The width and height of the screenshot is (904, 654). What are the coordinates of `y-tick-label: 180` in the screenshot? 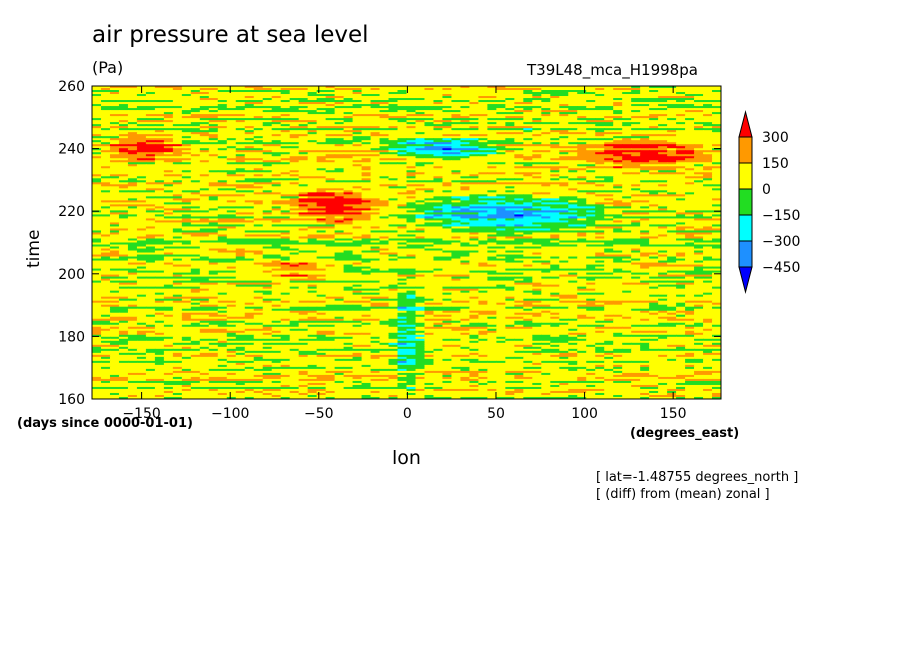 It's located at (71, 337).